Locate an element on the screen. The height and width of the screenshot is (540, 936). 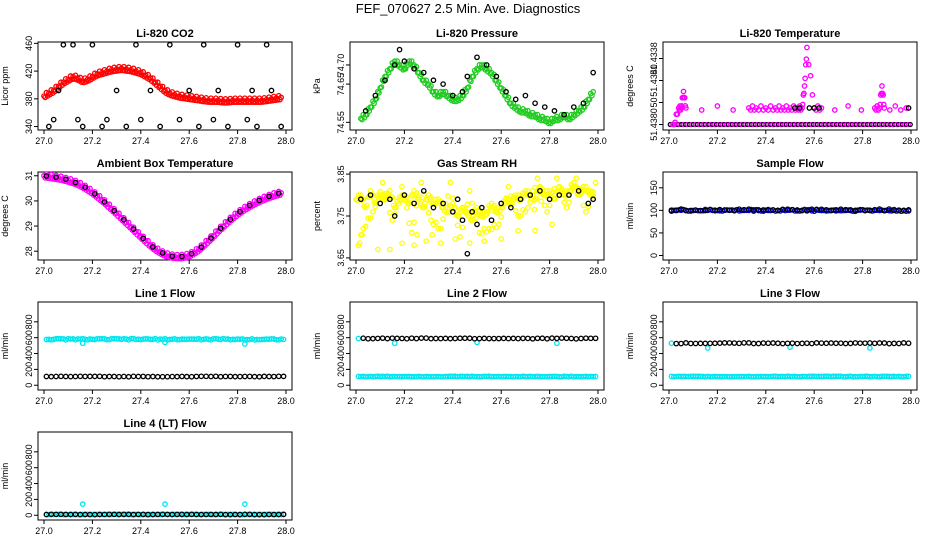
series-main is located at coordinates (165, 341).